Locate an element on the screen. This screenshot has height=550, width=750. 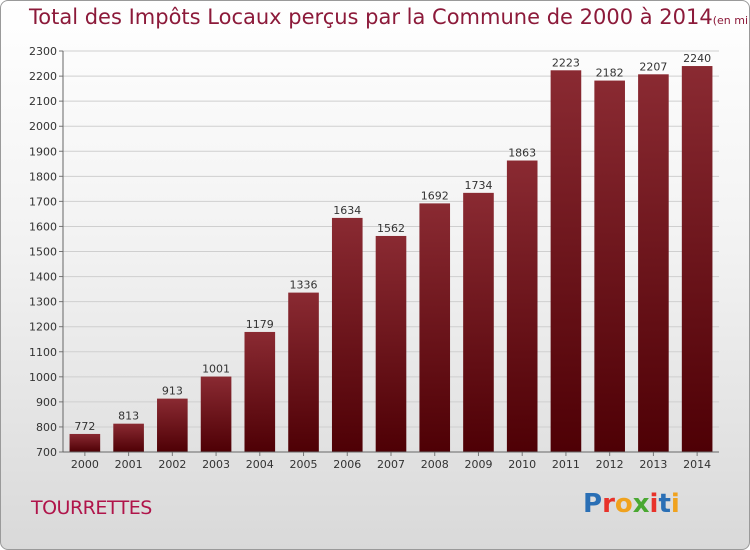
y-tick-label: 800 is located at coordinates (46, 427).